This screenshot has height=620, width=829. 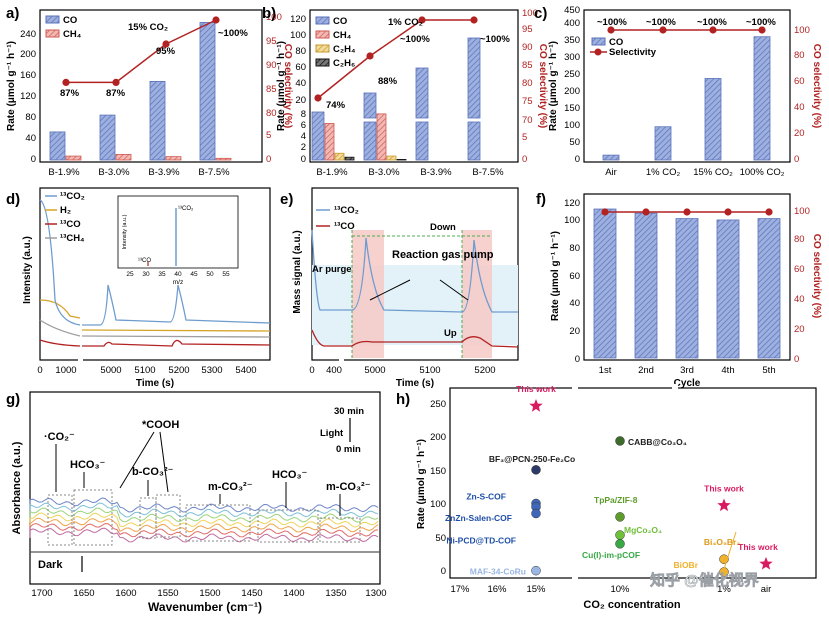 I want to click on tick: 450, so click(x=572, y=10).